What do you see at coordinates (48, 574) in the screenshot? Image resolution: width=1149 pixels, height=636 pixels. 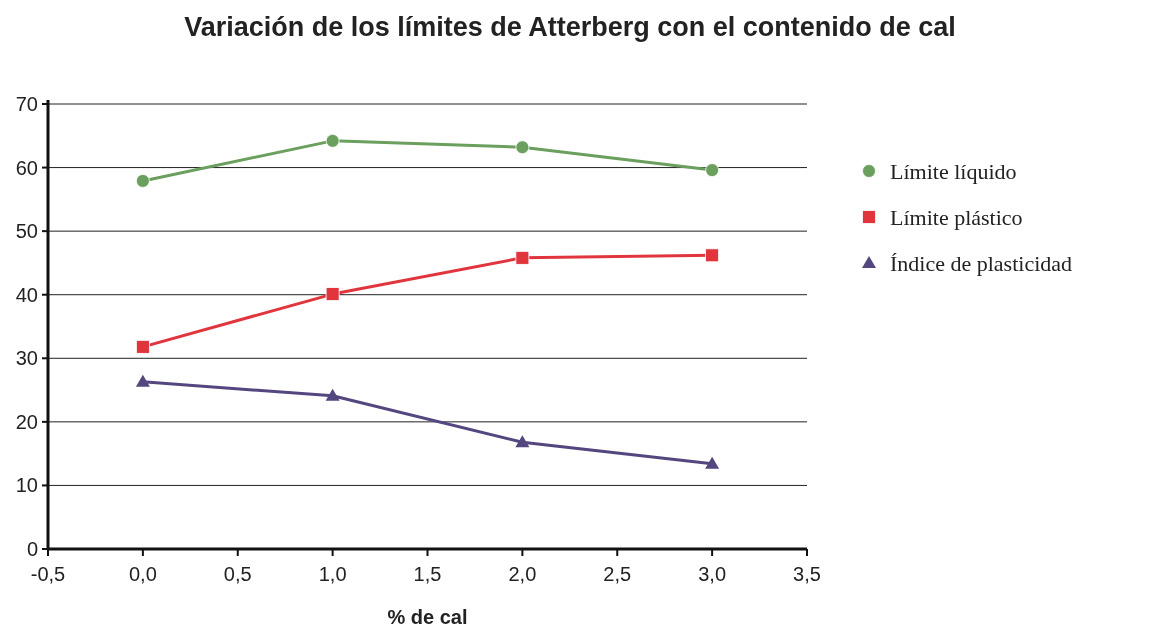 I see `x-tick-label: -0,5` at bounding box center [48, 574].